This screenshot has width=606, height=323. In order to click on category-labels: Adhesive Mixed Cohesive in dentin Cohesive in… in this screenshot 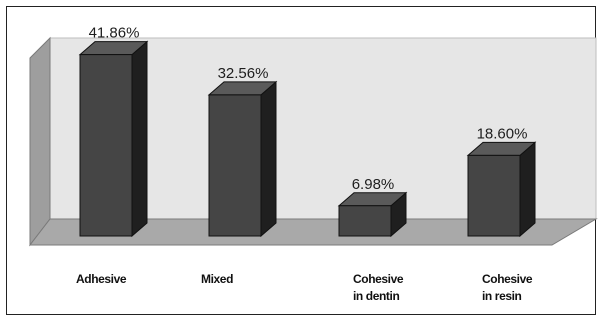, I will do `click(304, 287)`.